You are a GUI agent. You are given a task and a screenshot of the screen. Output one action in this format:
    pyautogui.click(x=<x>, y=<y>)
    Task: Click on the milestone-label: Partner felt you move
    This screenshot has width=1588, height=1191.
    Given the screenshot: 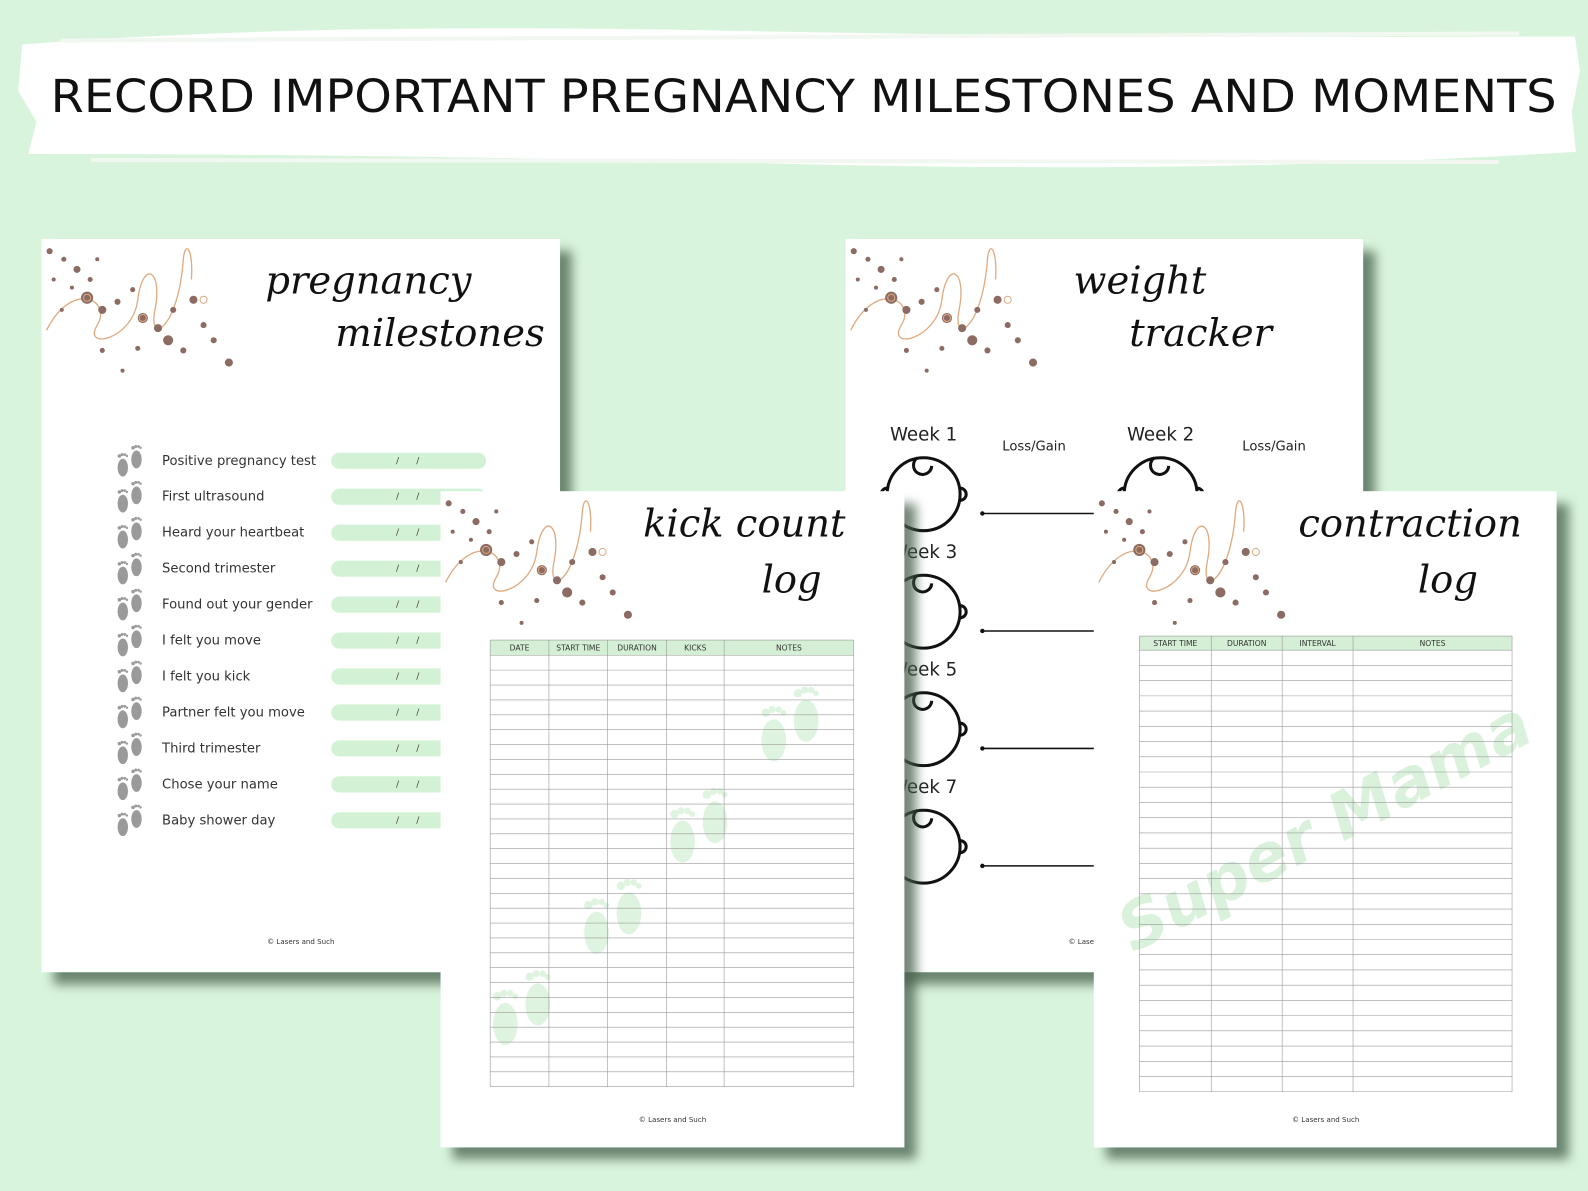 What is the action you would take?
    pyautogui.click(x=233, y=712)
    